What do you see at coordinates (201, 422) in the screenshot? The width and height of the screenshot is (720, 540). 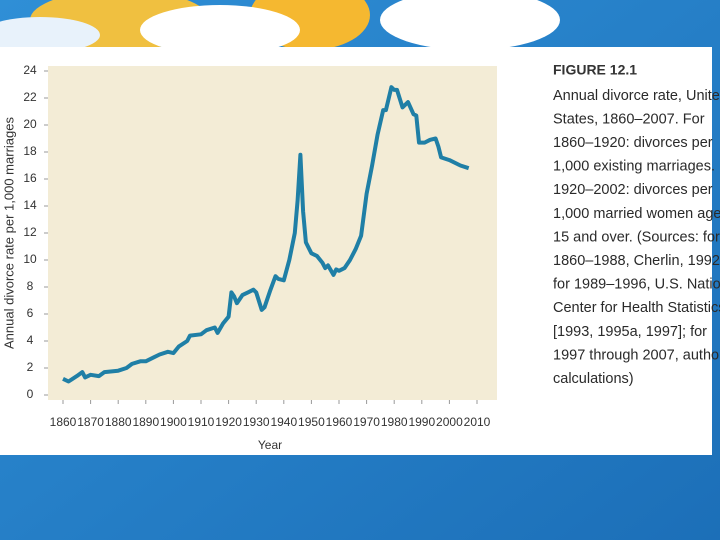 I see `x-tick-label: 1910` at bounding box center [201, 422].